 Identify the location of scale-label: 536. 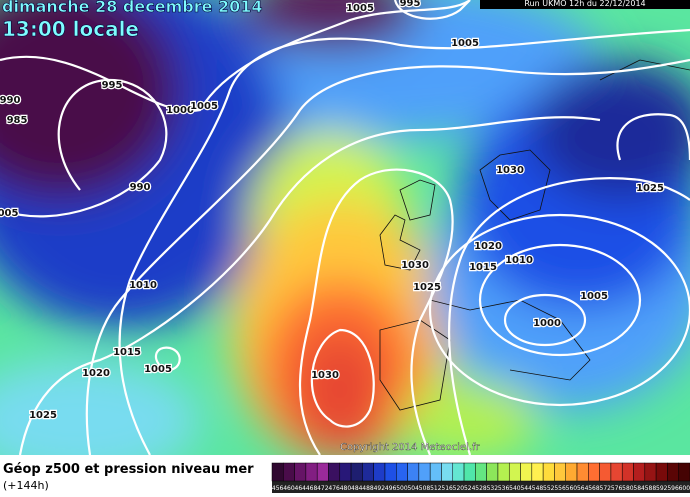
(504, 488).